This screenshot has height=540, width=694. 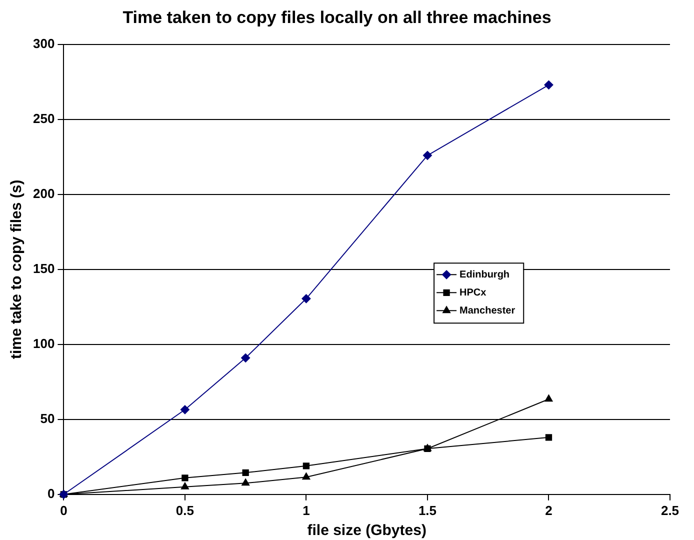 I want to click on x-tick-label: 0.5, so click(x=185, y=510).